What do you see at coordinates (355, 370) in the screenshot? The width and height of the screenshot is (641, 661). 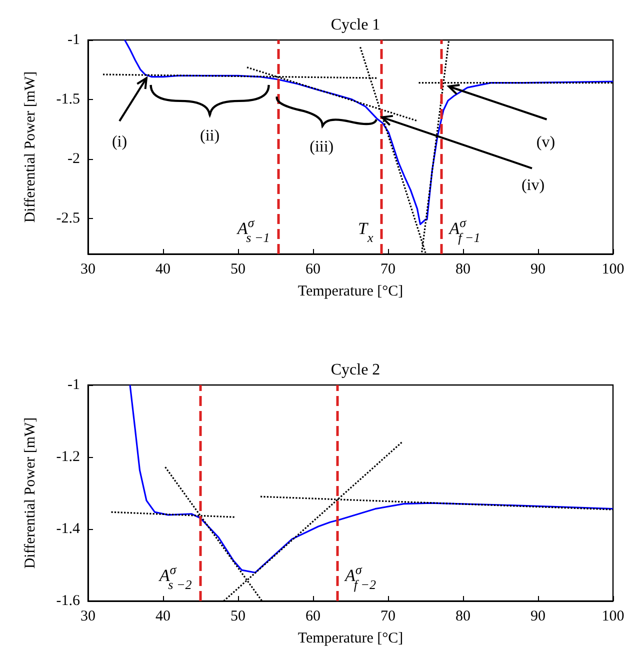 I see `chart-title: Cycle 2` at bounding box center [355, 370].